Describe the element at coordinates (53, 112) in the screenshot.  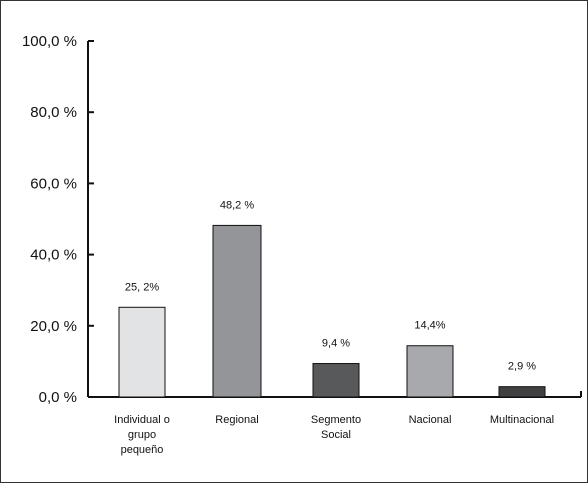
I see `y-tick-label: 80,0 %` at that location.